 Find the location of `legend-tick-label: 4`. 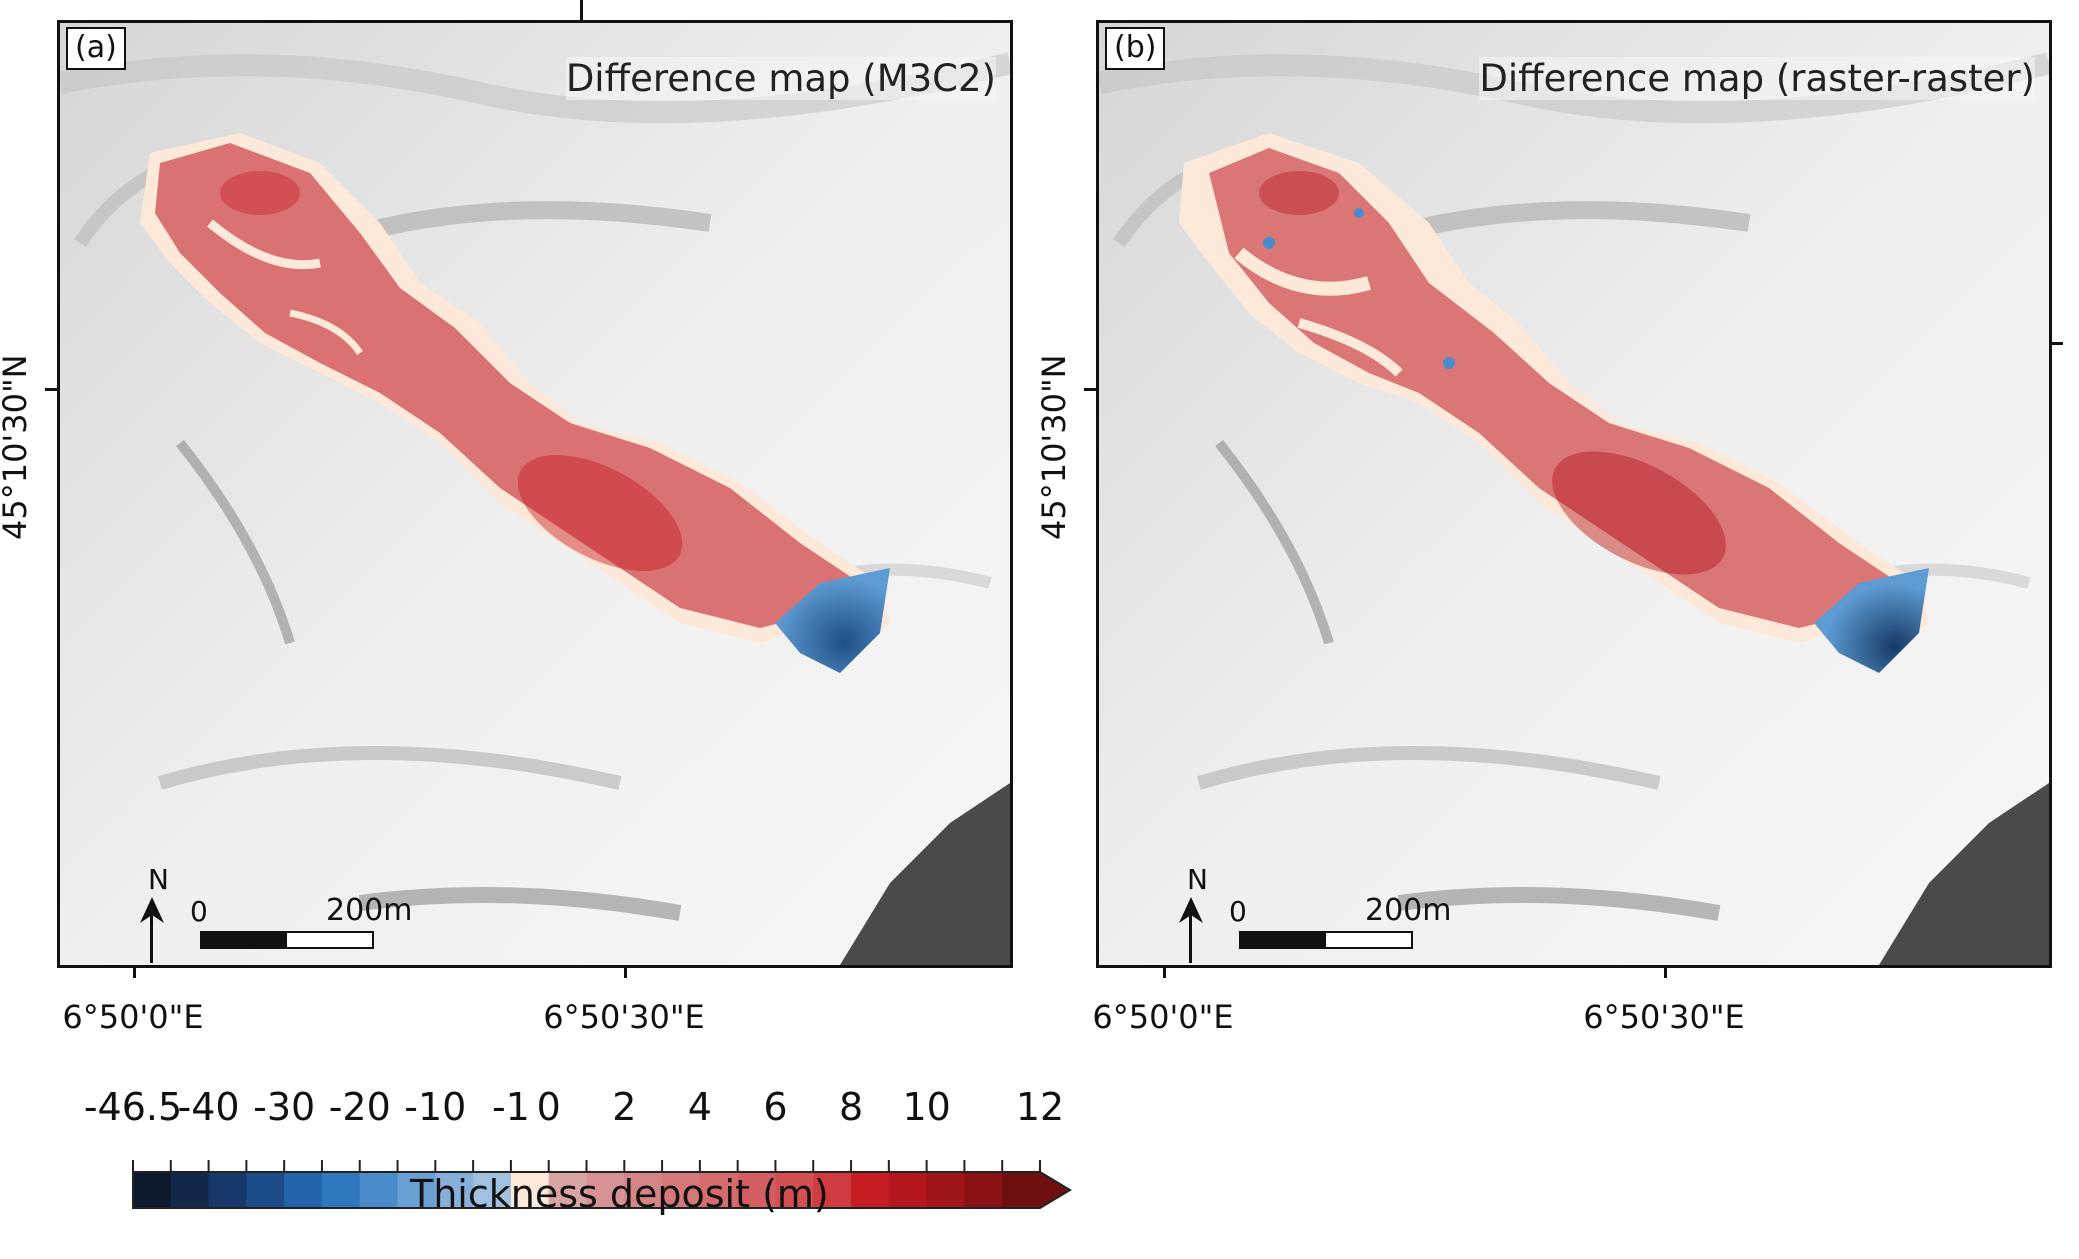

legend-tick-label: 4 is located at coordinates (699, 1107).